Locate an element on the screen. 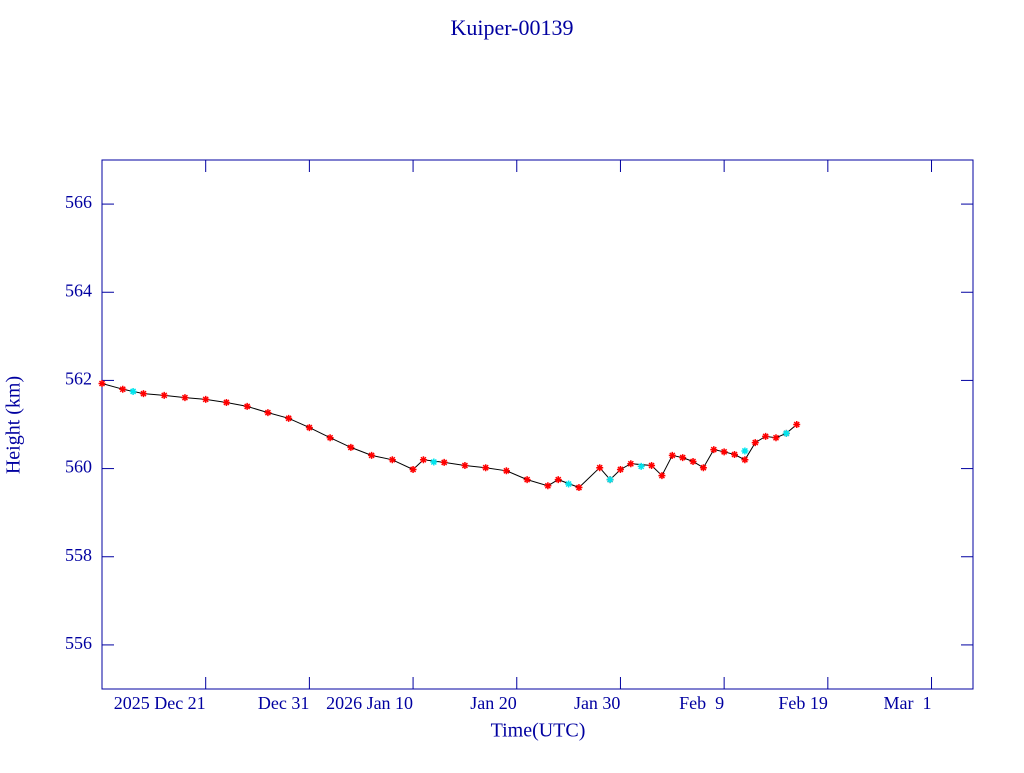 The height and width of the screenshot is (773, 1024). x-tick-label: Mar 1 is located at coordinates (908, 703).